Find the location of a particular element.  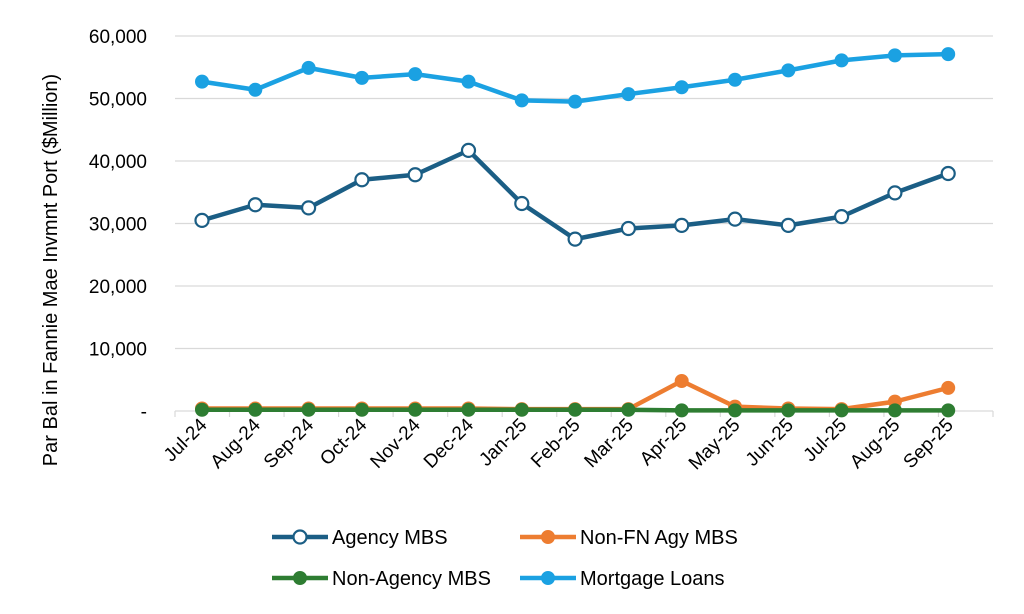

legend-label: Non-Agency MBS is located at coordinates (411, 579).